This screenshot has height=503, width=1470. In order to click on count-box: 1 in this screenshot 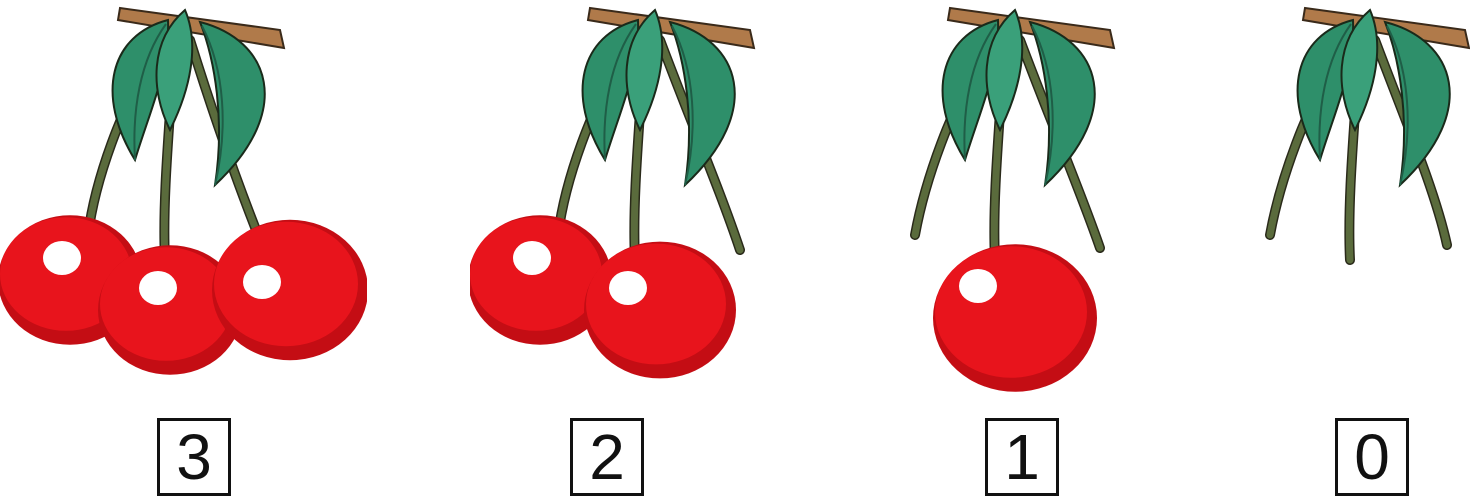, I will do `click(1022, 457)`.